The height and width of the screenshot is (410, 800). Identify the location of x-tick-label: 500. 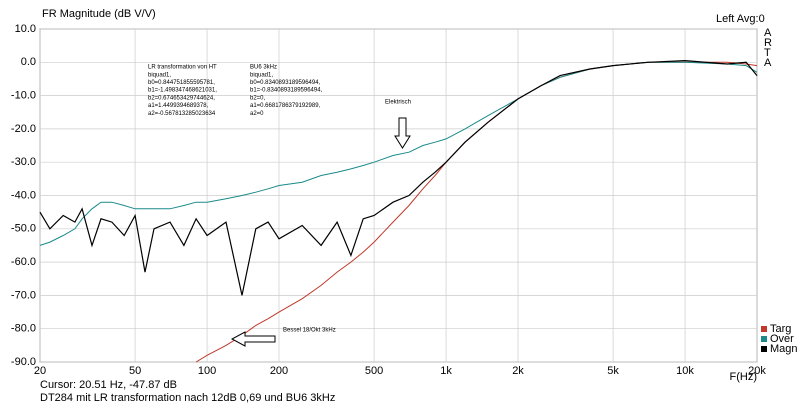
(374, 371).